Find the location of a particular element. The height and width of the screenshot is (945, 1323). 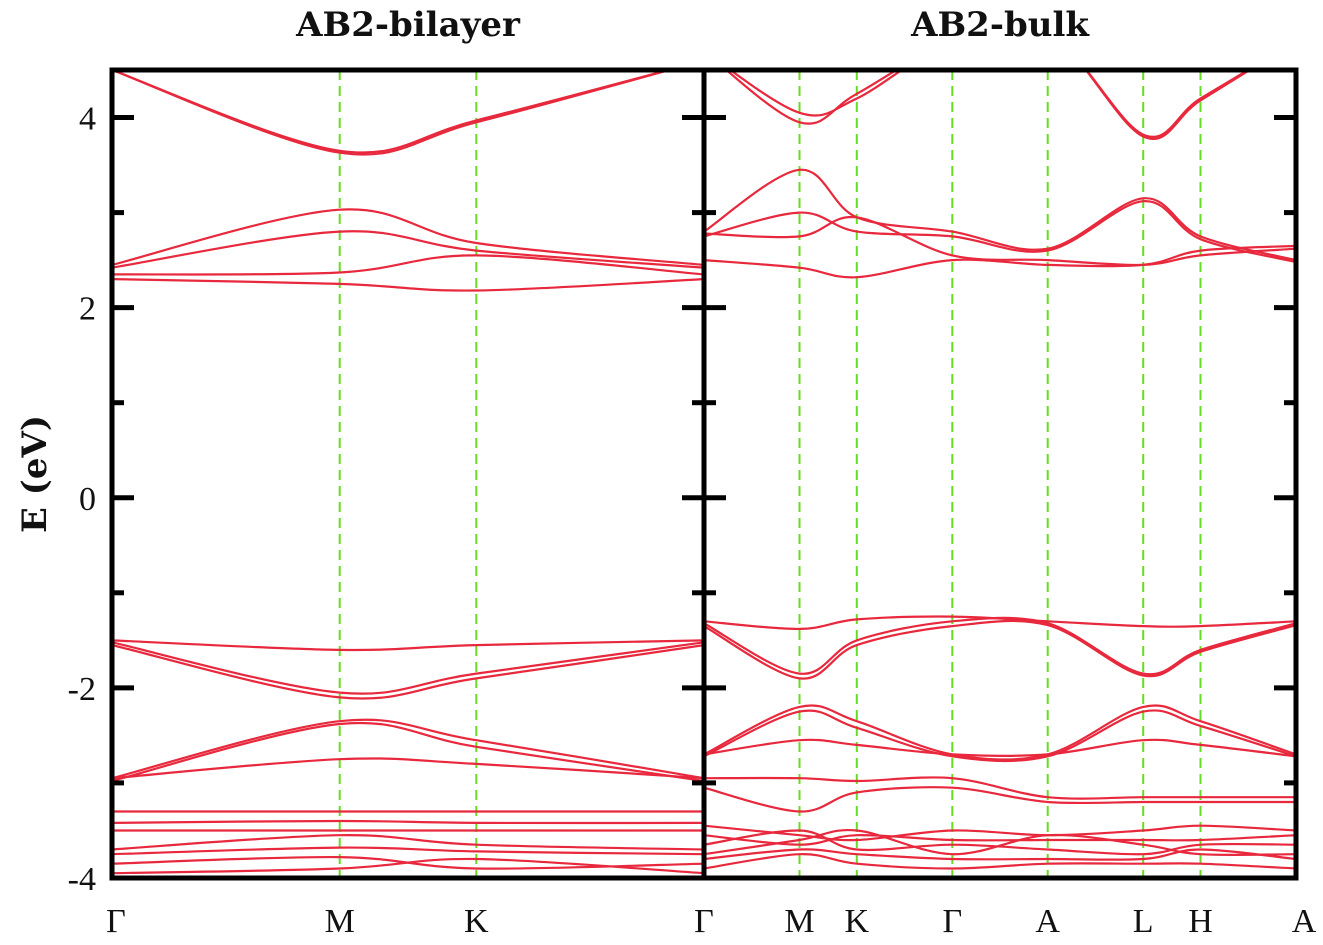

panel-title-bilayer: AB2-bilayer is located at coordinates (408, 25).